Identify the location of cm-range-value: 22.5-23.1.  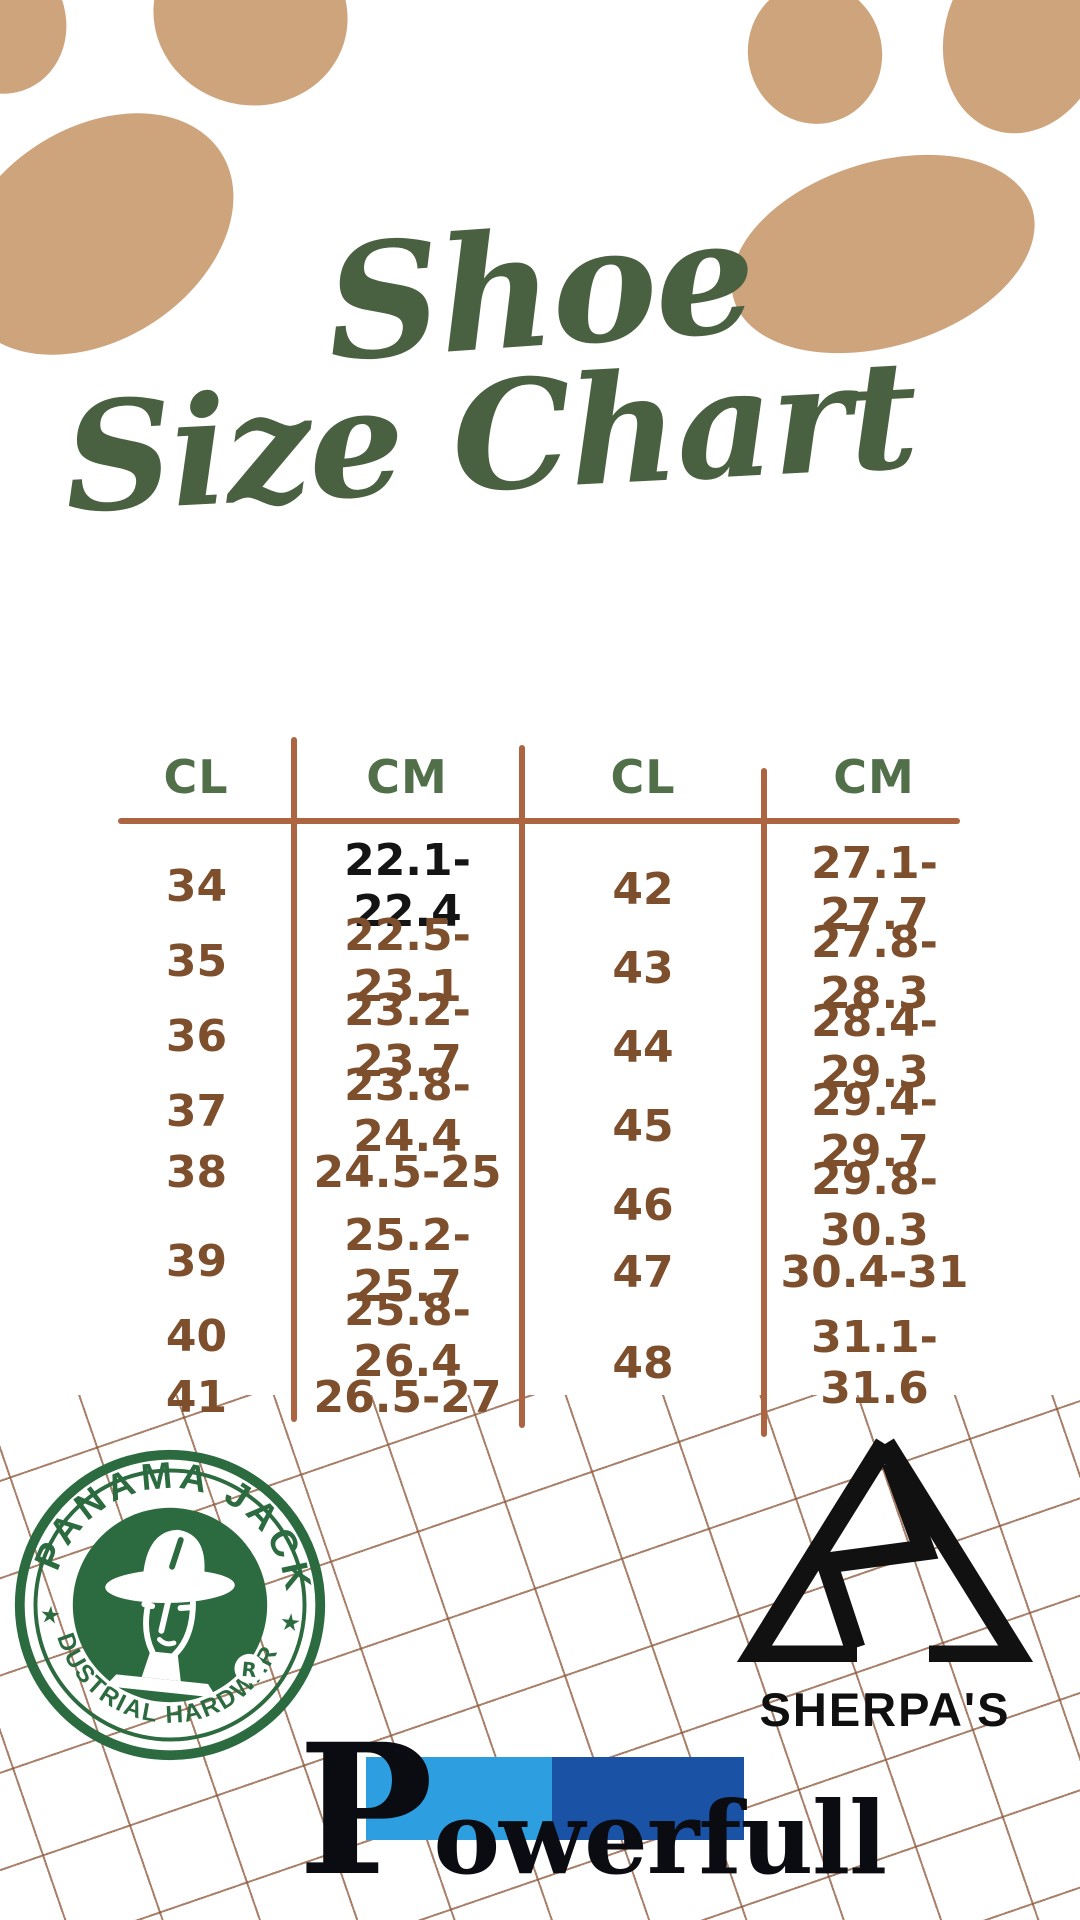
(407, 961).